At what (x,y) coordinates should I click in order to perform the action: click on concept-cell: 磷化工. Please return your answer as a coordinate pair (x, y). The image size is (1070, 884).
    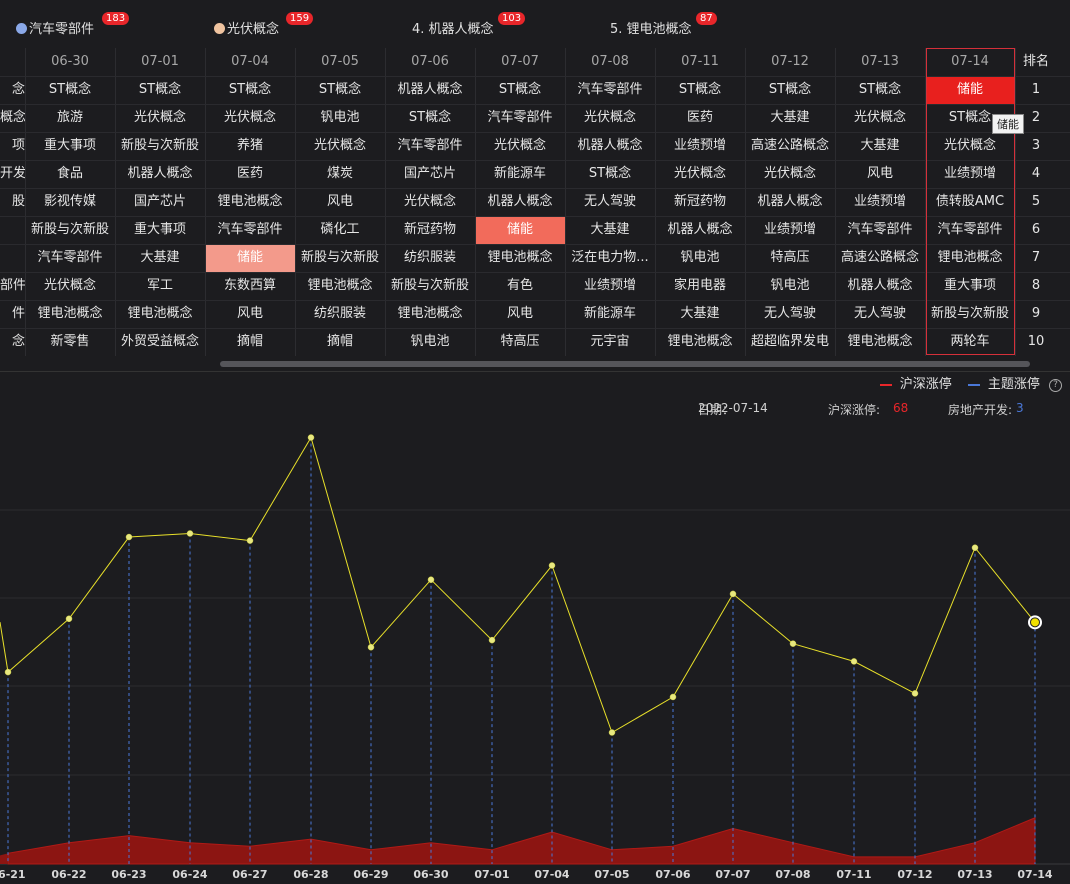
    Looking at the image, I should click on (340, 229).